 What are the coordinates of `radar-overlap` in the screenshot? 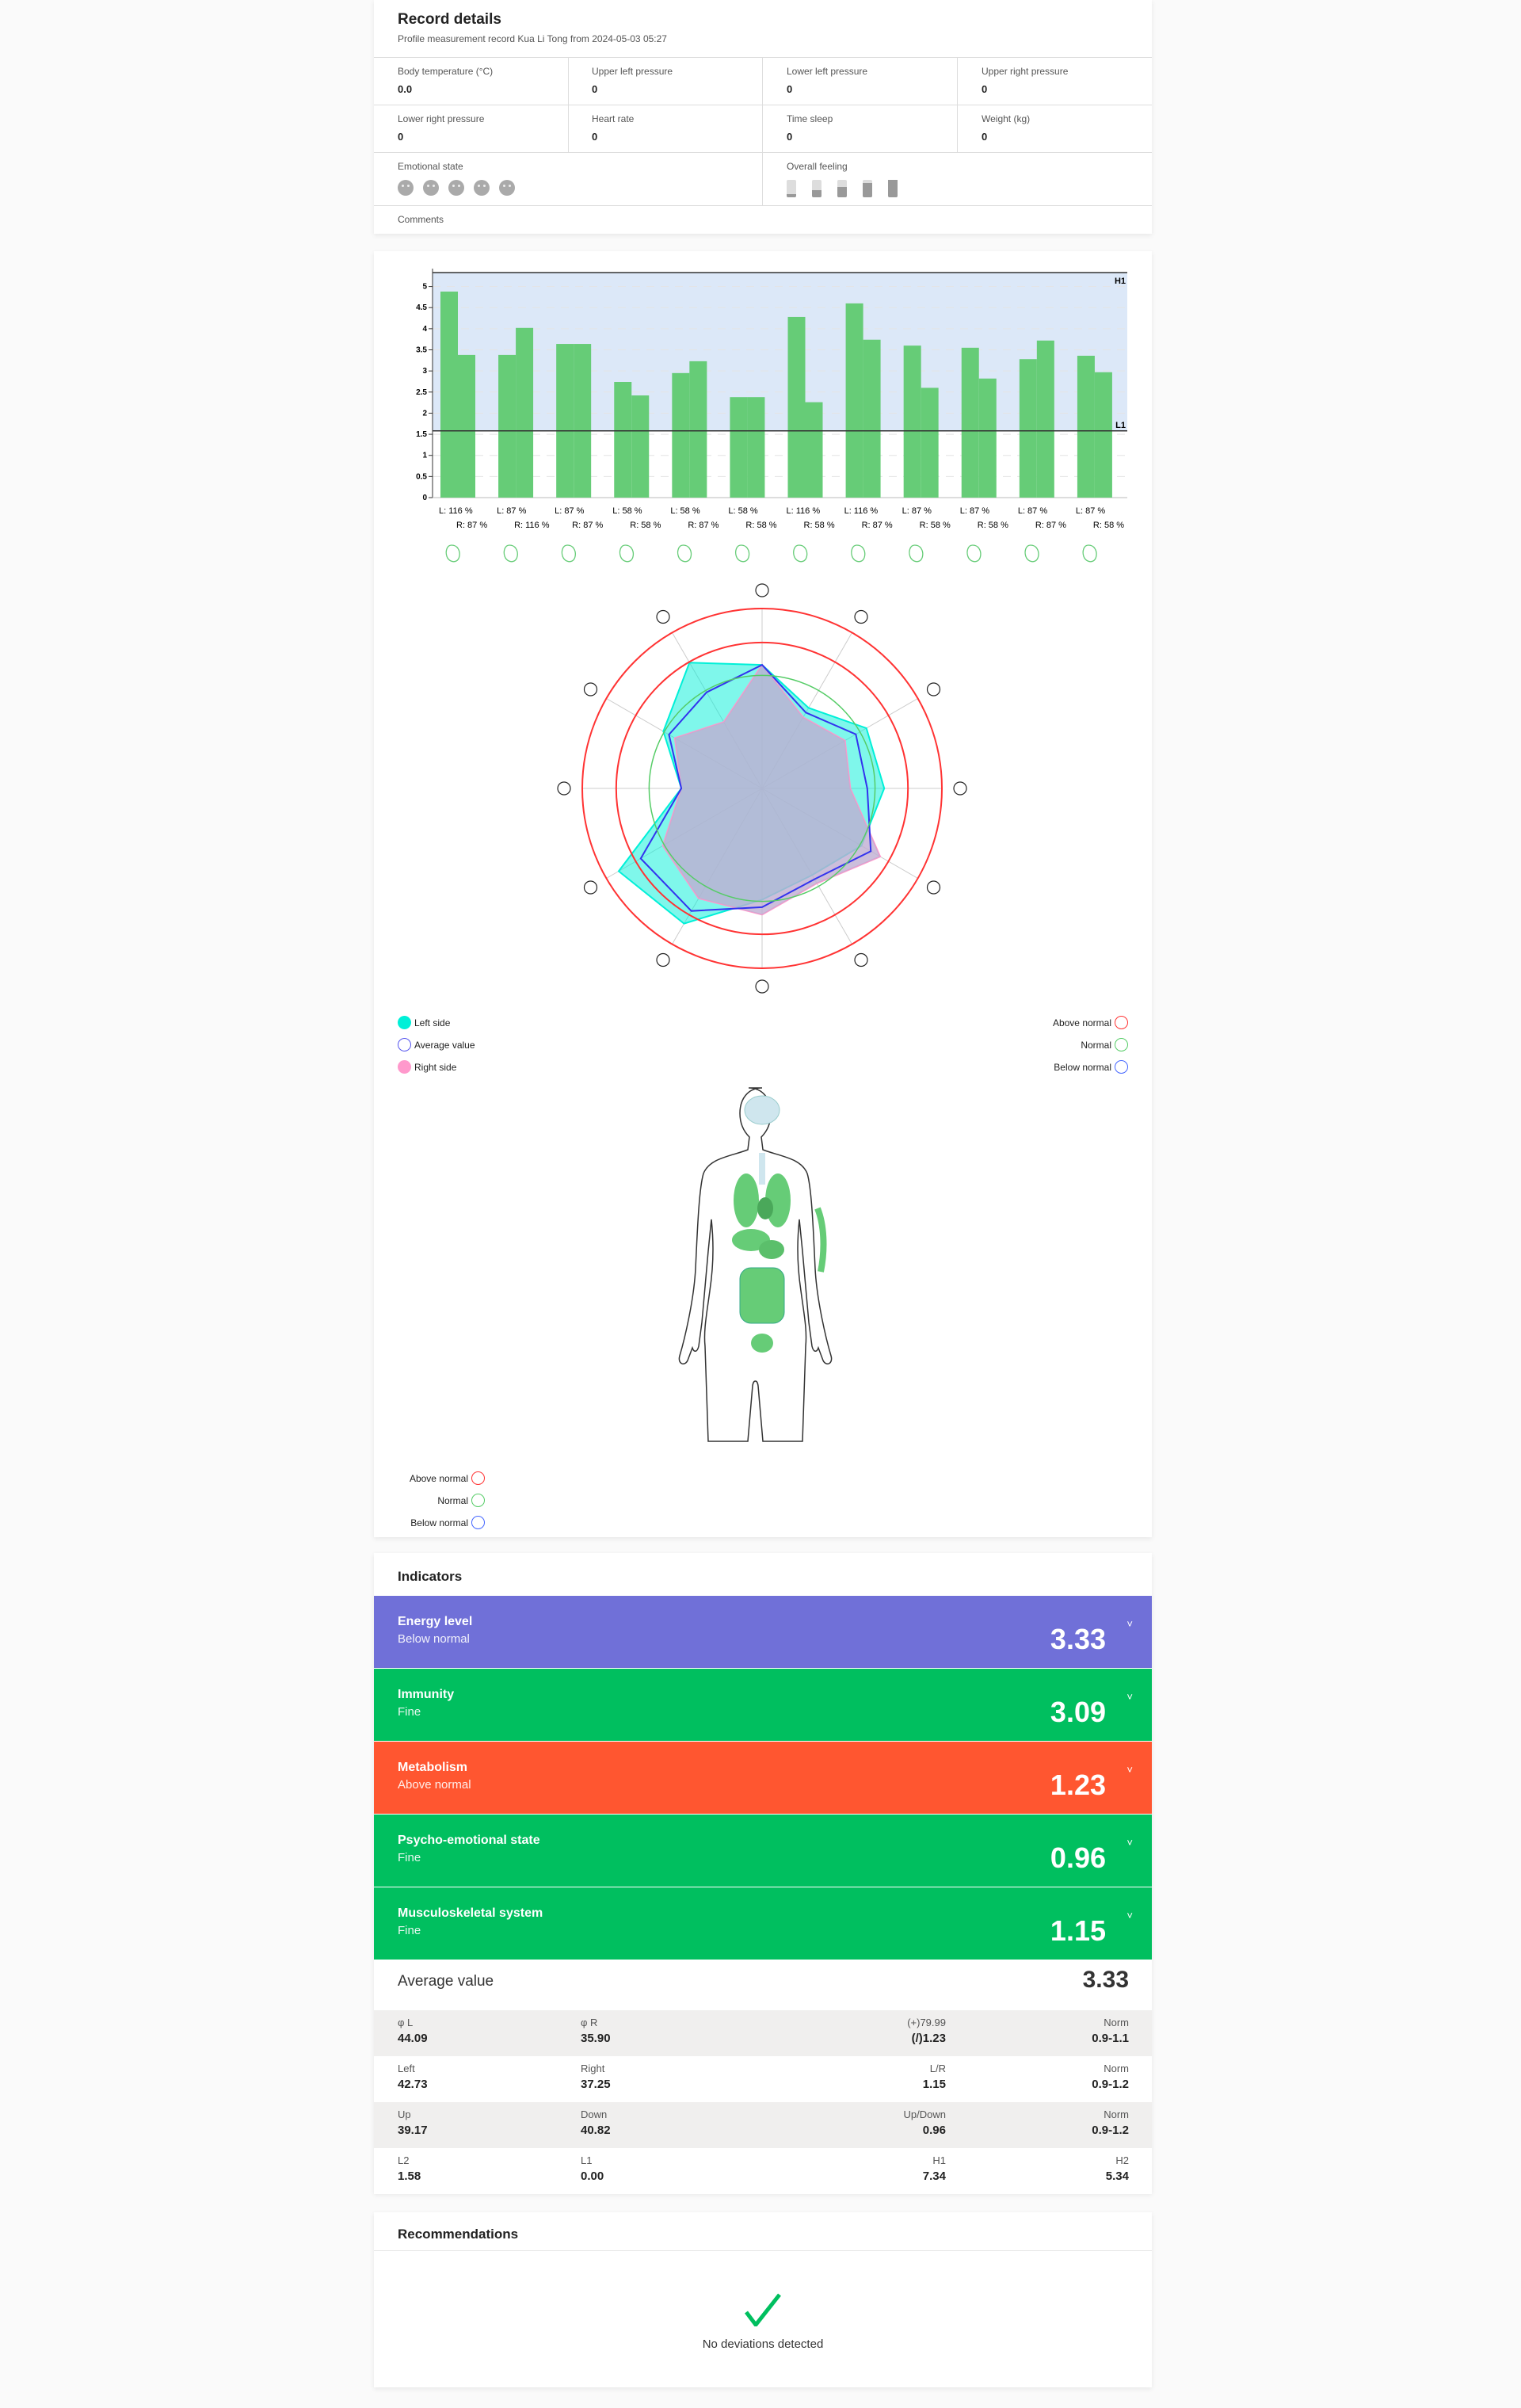 It's located at (771, 790).